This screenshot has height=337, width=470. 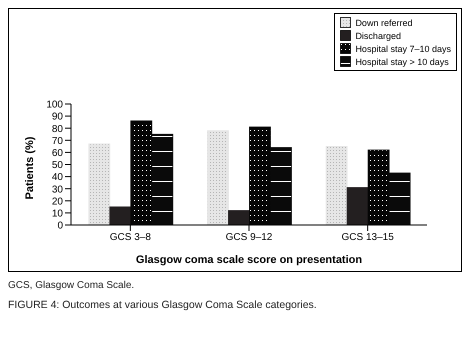 What do you see at coordinates (58, 129) in the screenshot?
I see `y-tick-label: 80` at bounding box center [58, 129].